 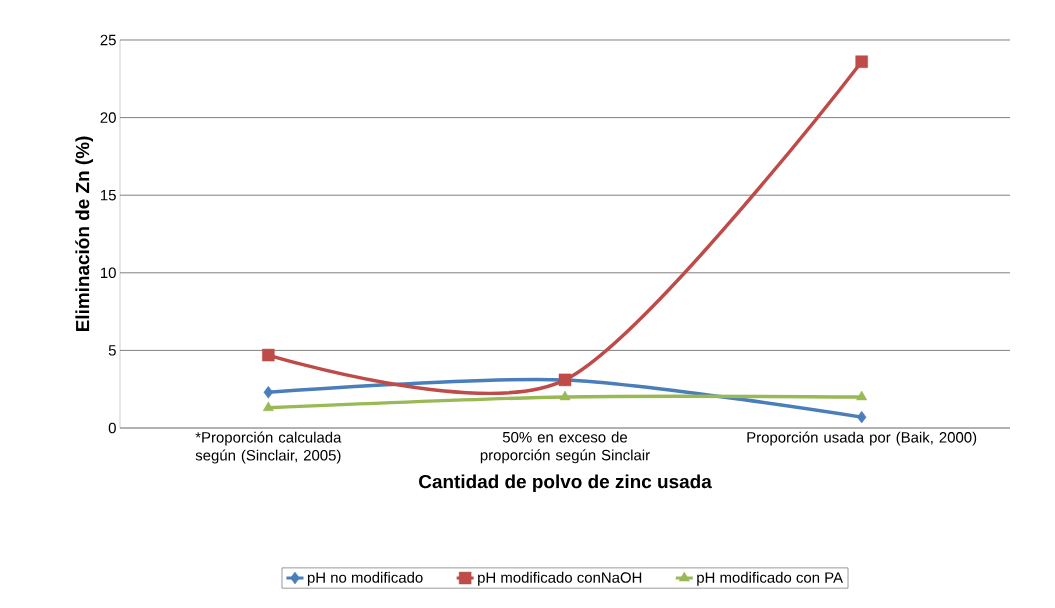 I want to click on x-tick-label: Proporción usada por (Baik, 2000), so click(x=862, y=438).